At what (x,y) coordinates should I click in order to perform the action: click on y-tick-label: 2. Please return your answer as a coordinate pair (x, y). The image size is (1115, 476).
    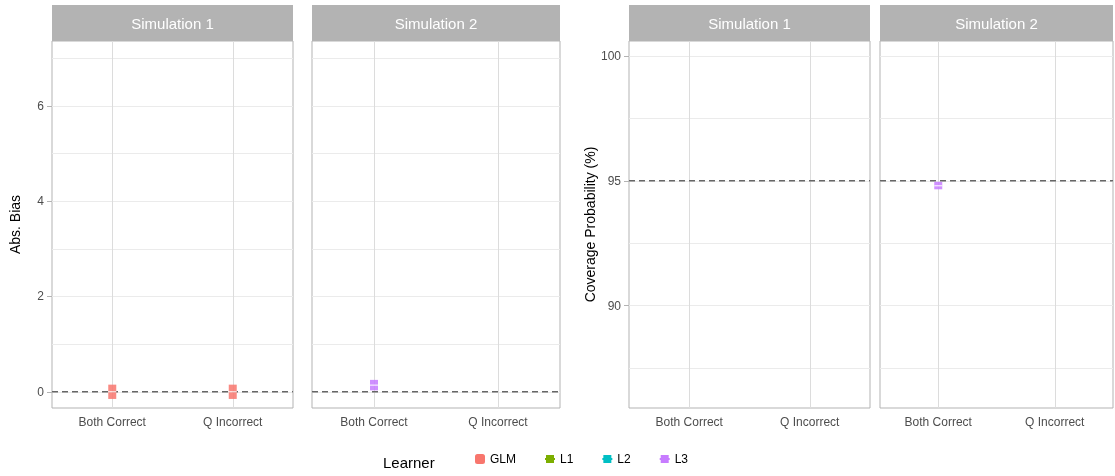
    Looking at the image, I should click on (41, 296).